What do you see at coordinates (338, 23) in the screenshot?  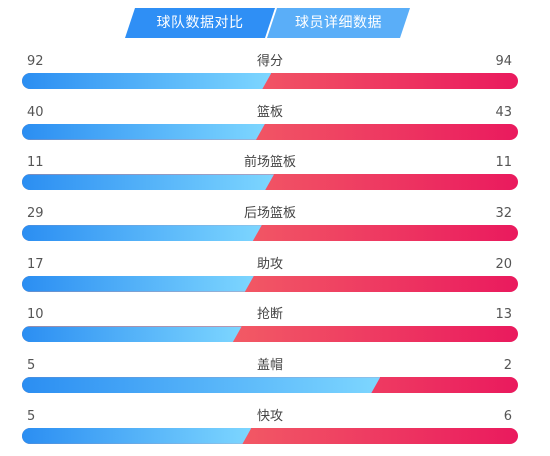 I see `tab-player-details: 球员详细数据` at bounding box center [338, 23].